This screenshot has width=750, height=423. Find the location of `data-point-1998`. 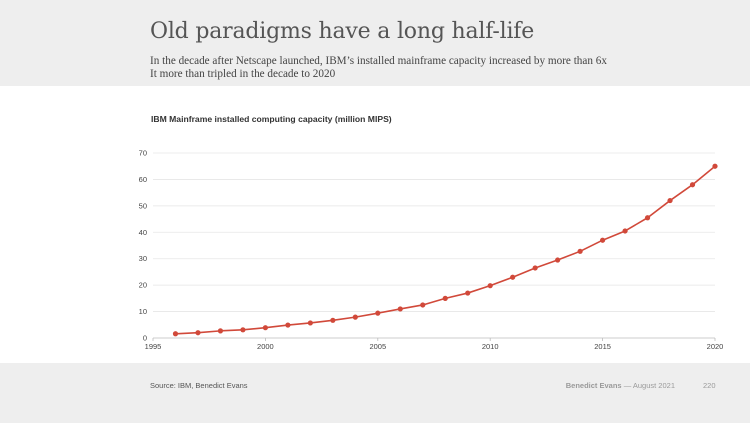

data-point-1998 is located at coordinates (220, 331).